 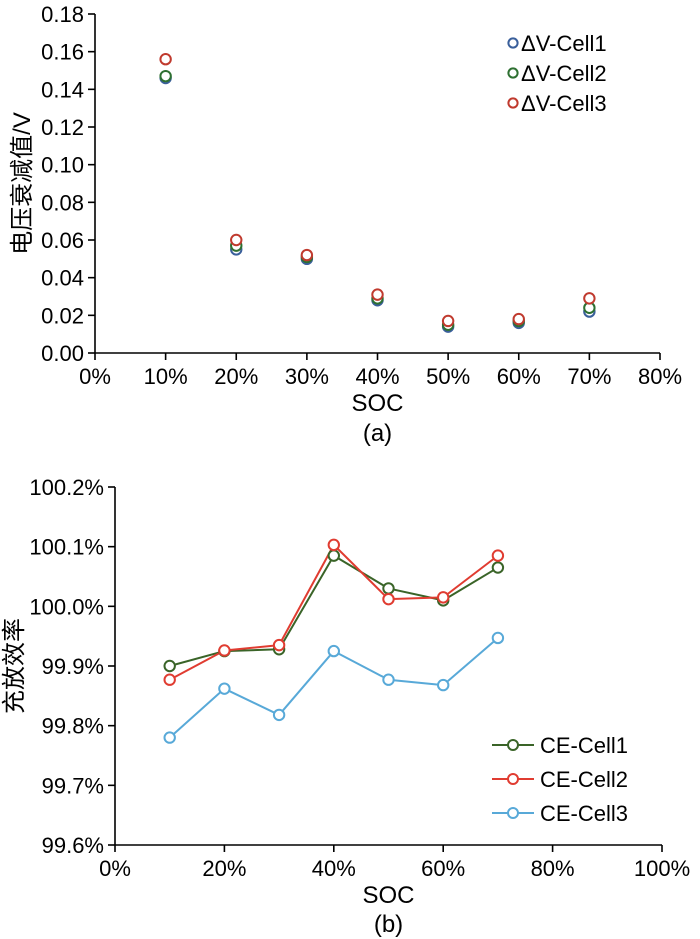 What do you see at coordinates (73, 785) in the screenshot?
I see `y-tick-label: 99.7%` at bounding box center [73, 785].